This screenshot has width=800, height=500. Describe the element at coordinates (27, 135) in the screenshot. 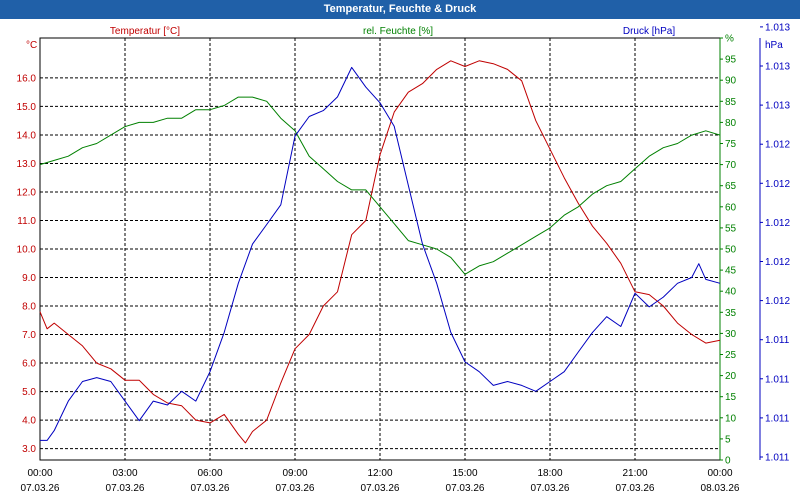

I see `temperature-tick-label: 14.0` at that location.